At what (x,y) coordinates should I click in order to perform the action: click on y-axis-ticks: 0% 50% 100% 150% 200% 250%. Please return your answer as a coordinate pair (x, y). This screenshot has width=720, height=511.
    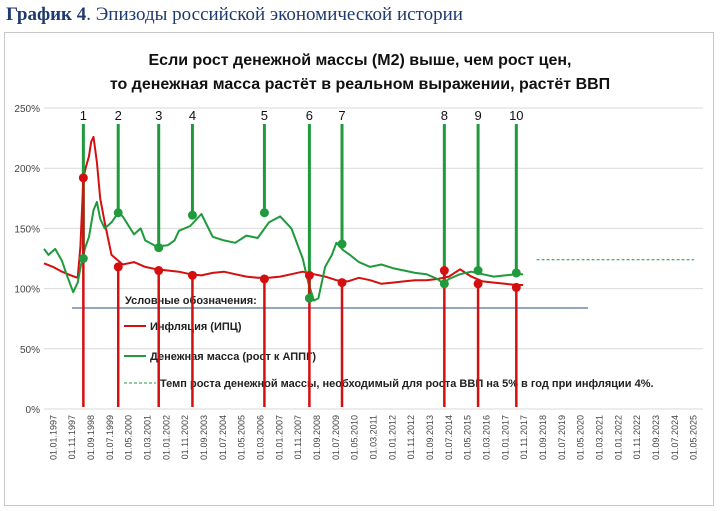
    Looking at the image, I should click on (27, 260).